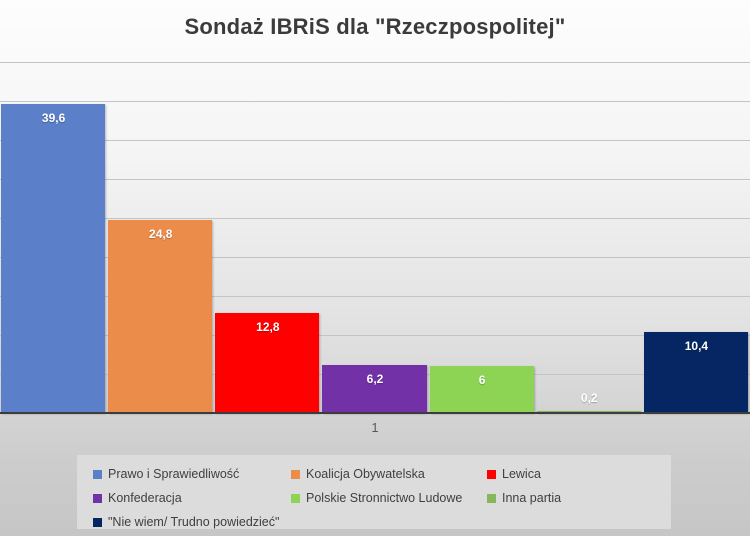 The width and height of the screenshot is (750, 536). I want to click on legend-label: Lewica, so click(521, 474).